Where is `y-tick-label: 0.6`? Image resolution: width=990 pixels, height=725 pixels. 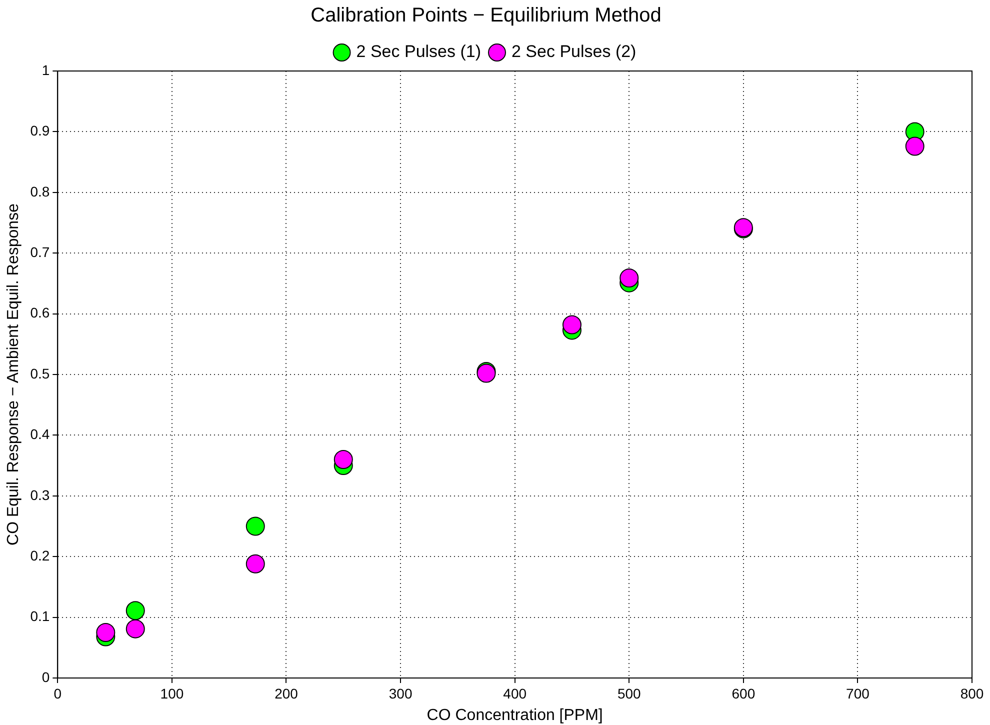 y-tick-label: 0.6 is located at coordinates (40, 312).